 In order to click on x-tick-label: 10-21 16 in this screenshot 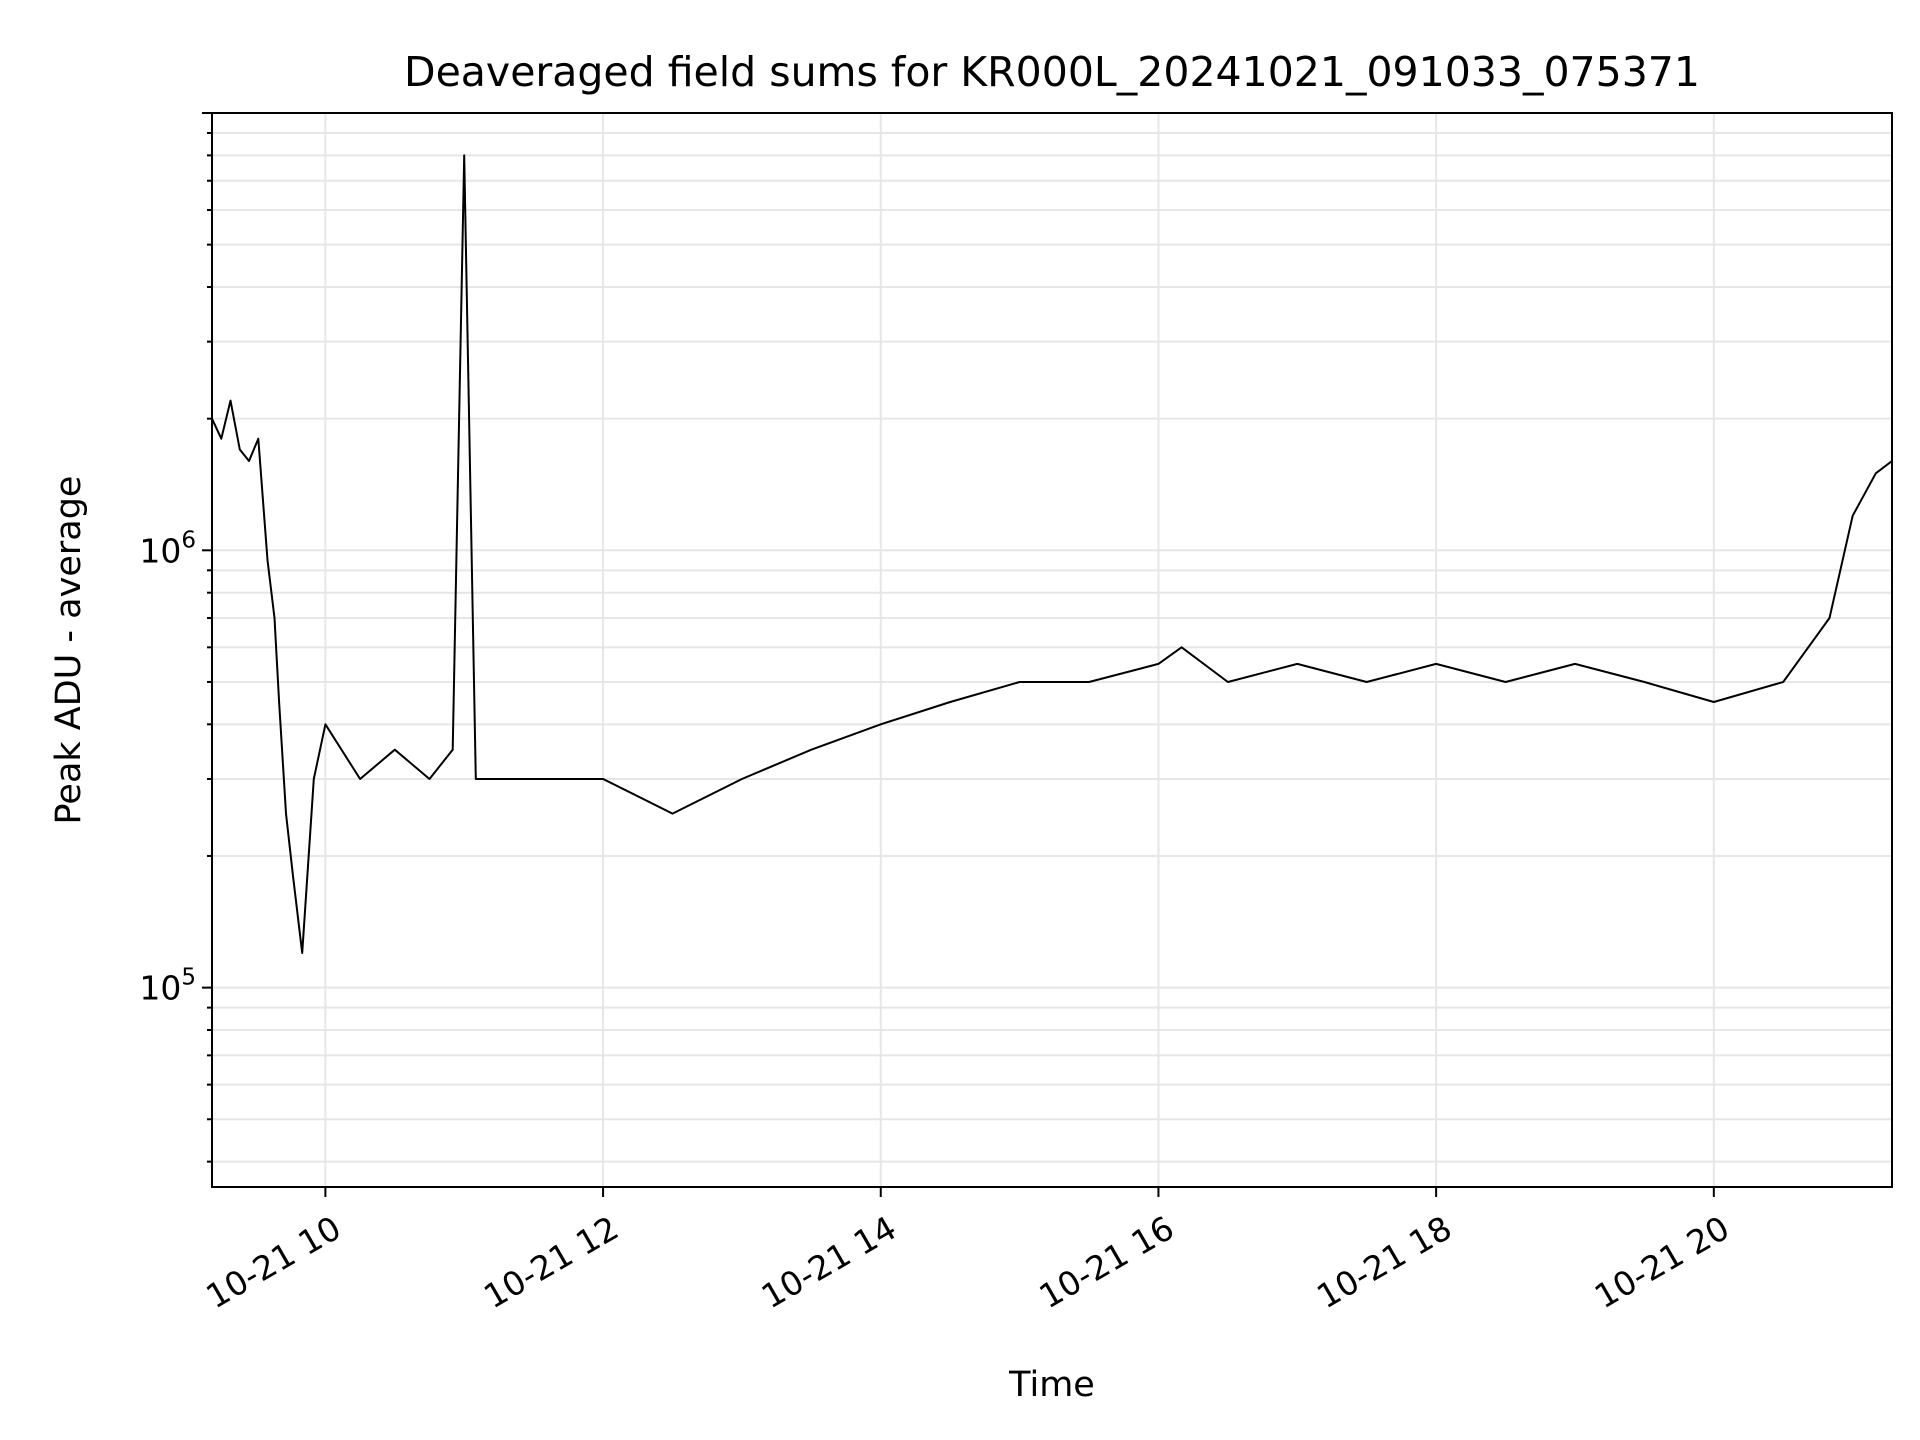, I will do `click(1106, 1262)`.